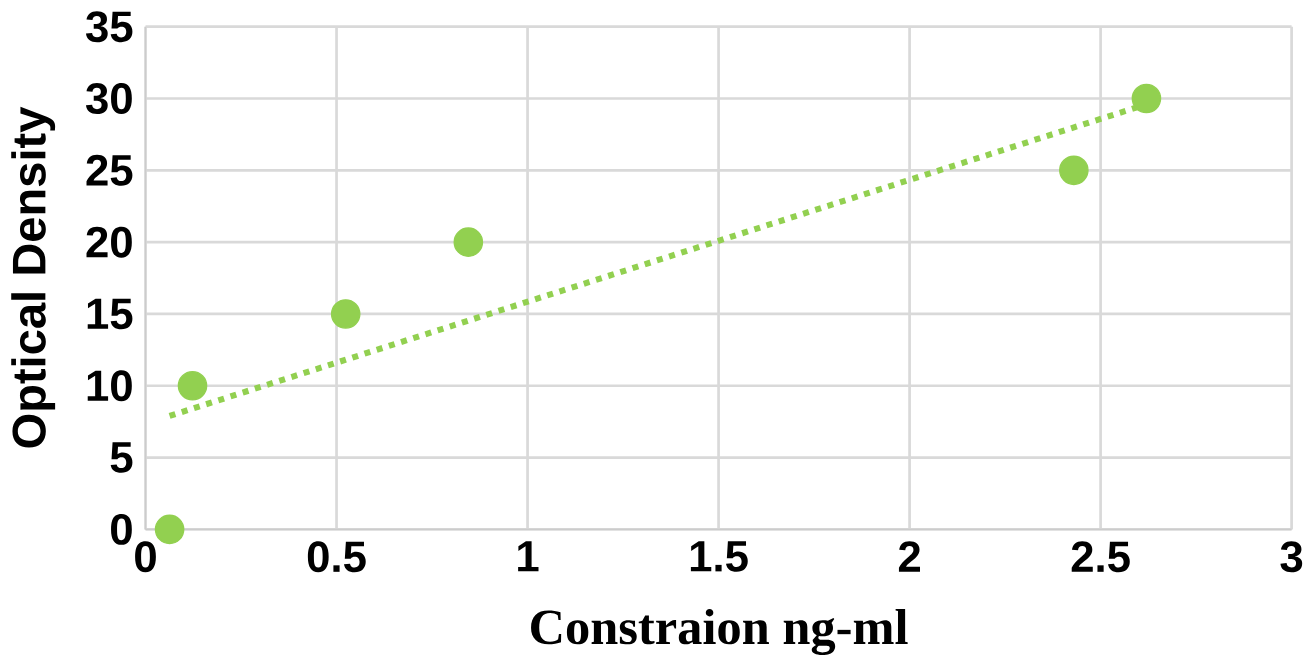  I want to click on y-tick-label: 25, so click(109, 170).